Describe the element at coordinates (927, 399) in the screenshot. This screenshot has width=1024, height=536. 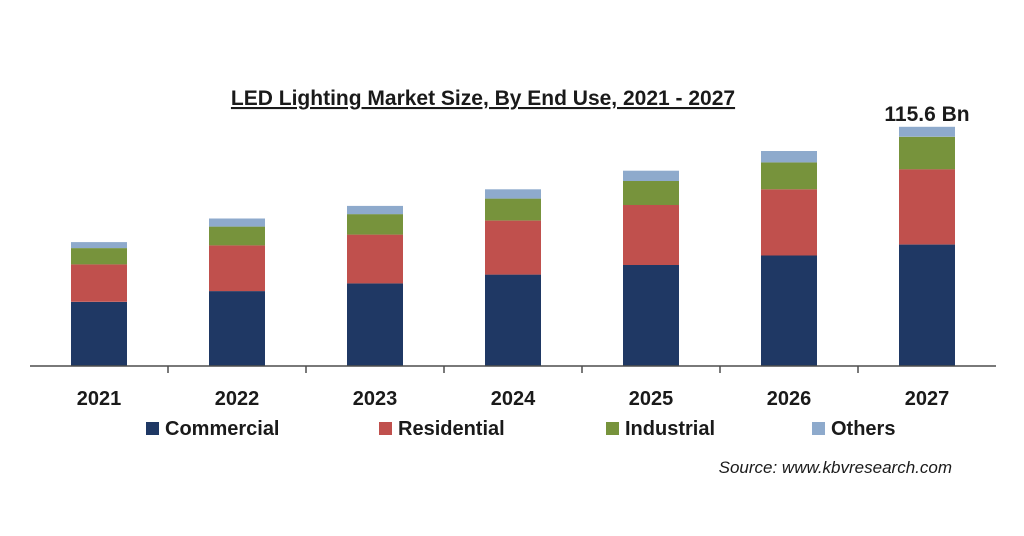
I see `x-tick-label-2027: 2027` at that location.